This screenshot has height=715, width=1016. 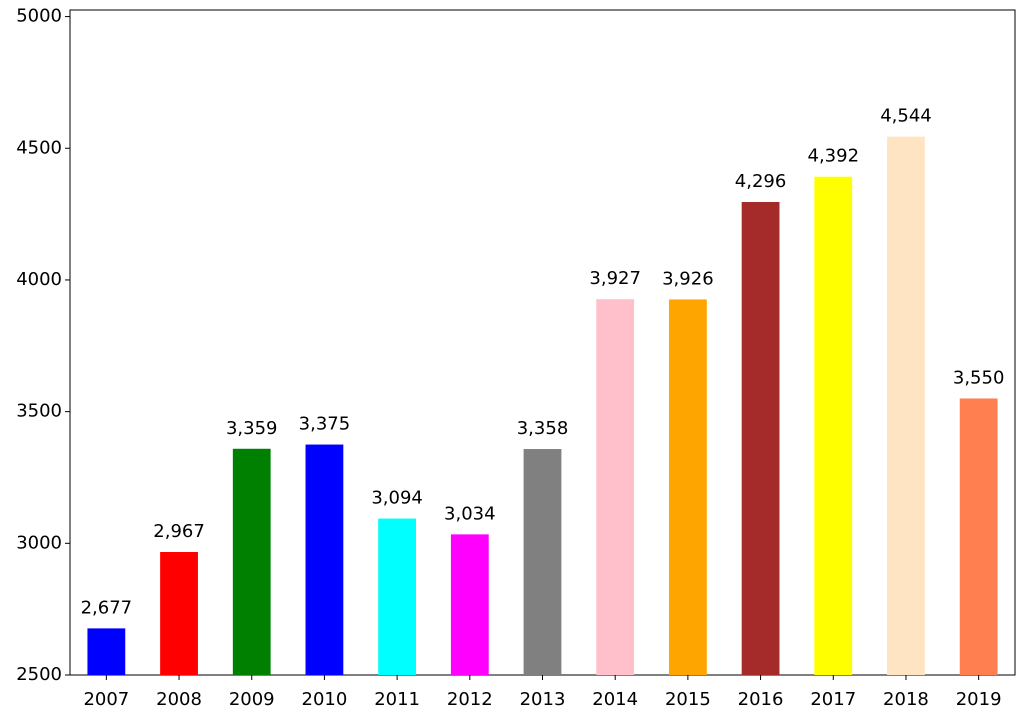 What do you see at coordinates (39, 411) in the screenshot?
I see `y-tick-label: 3500` at bounding box center [39, 411].